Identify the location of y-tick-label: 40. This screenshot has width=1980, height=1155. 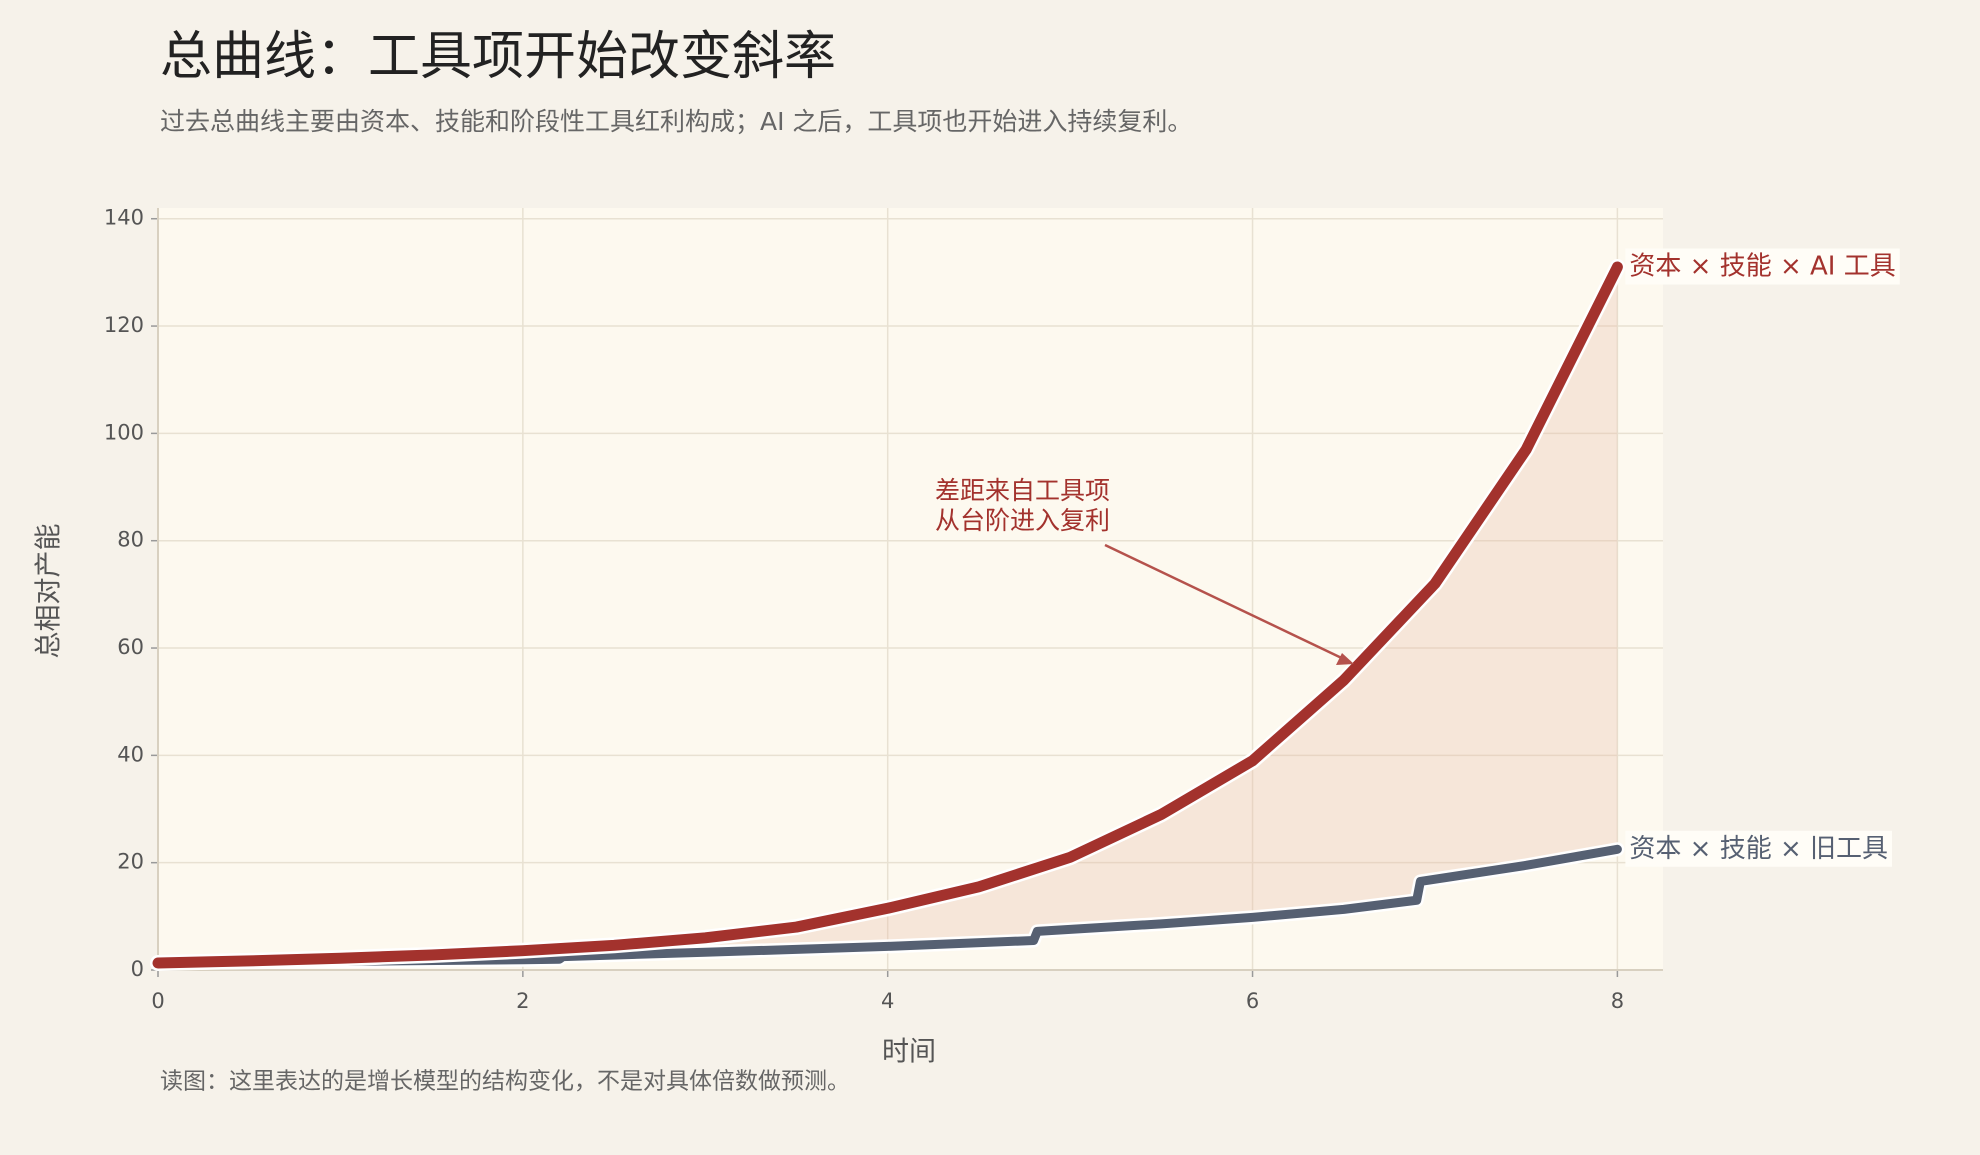
(130, 754).